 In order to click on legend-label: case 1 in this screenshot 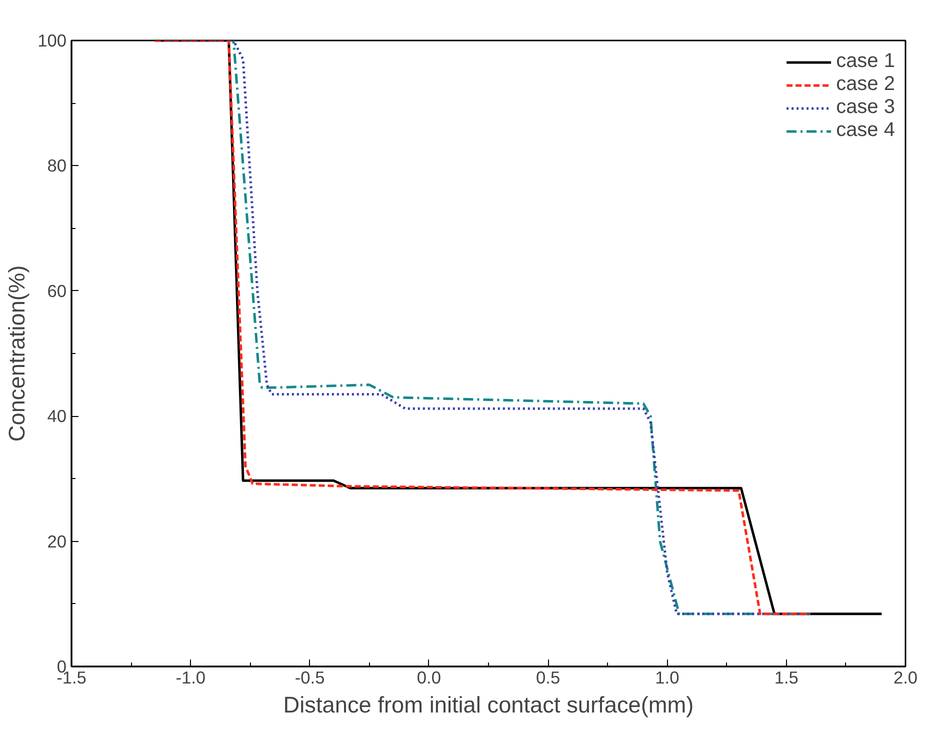, I will do `click(865, 61)`.